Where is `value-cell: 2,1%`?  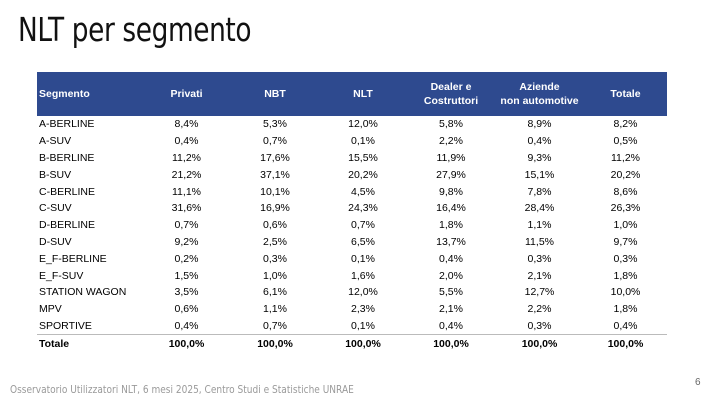 value-cell: 2,1% is located at coordinates (539, 275).